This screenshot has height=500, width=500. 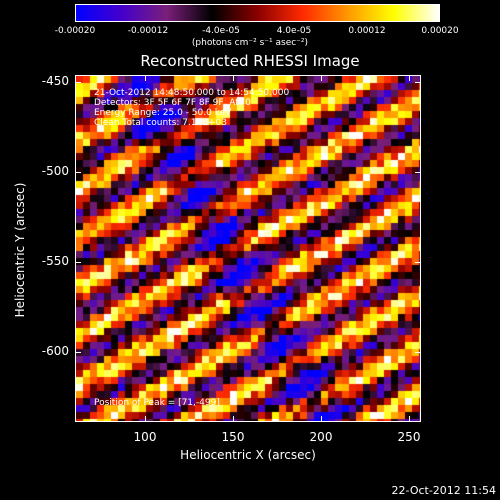 What do you see at coordinates (55, 261) in the screenshot?
I see `y-tick-label: -550` at bounding box center [55, 261].